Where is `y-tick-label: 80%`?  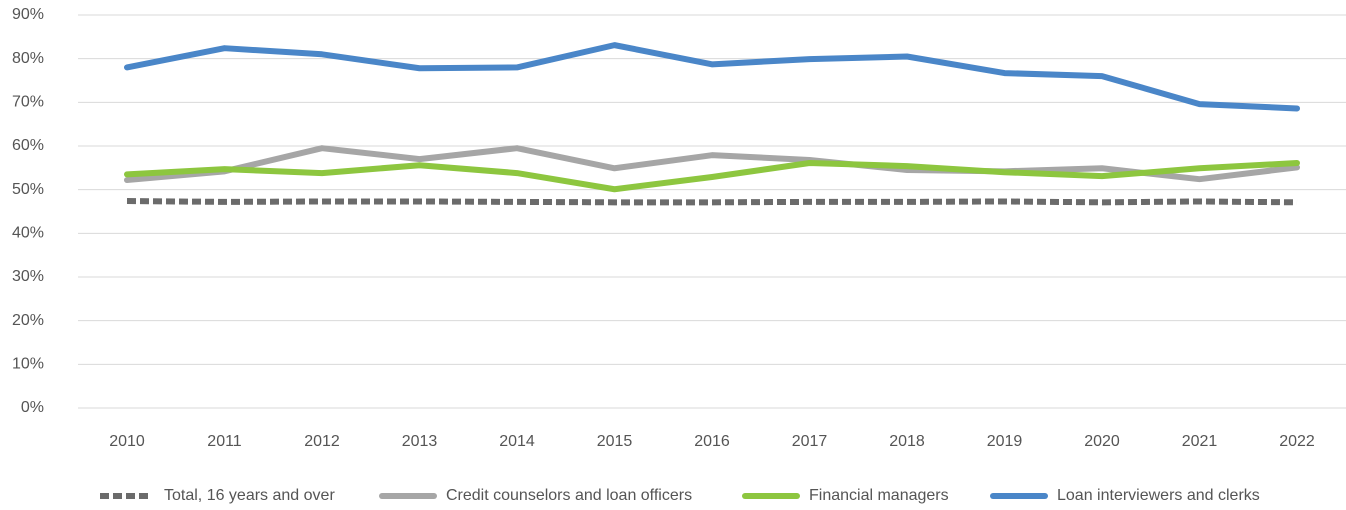
y-tick-label: 80% is located at coordinates (28, 58).